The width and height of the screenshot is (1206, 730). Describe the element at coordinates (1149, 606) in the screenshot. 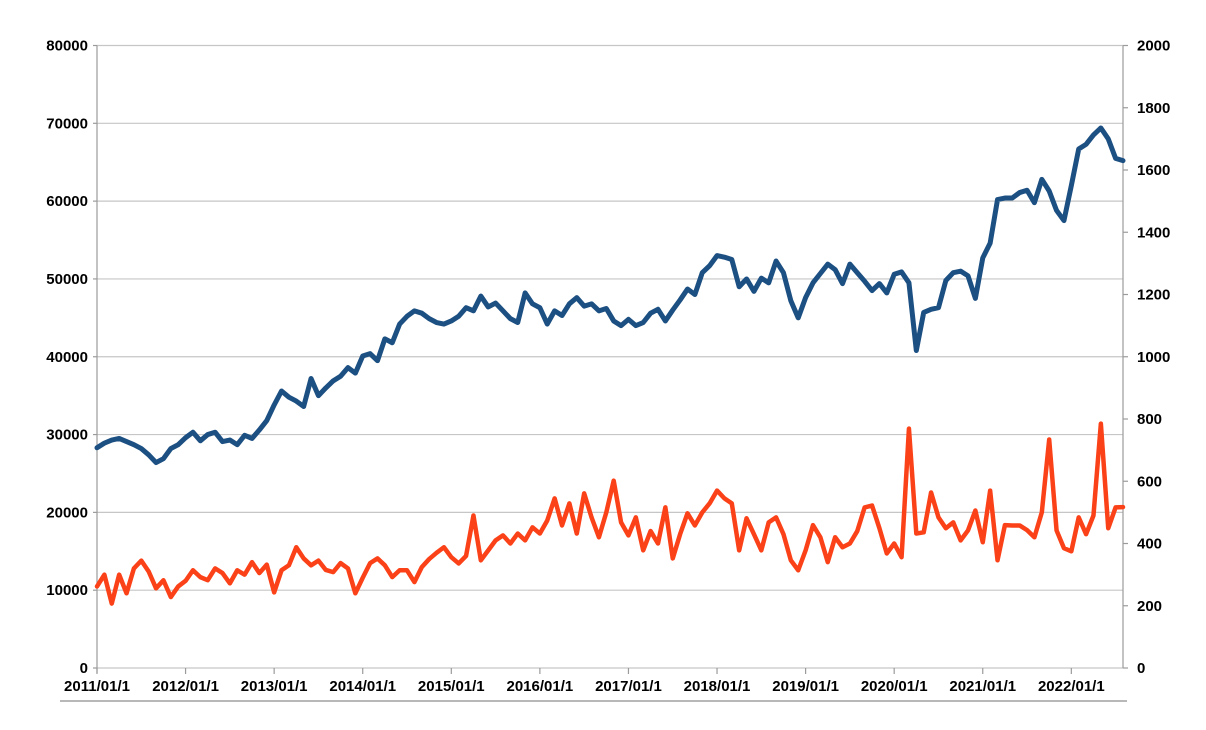

I see `right-axis-tick-label: 200` at that location.